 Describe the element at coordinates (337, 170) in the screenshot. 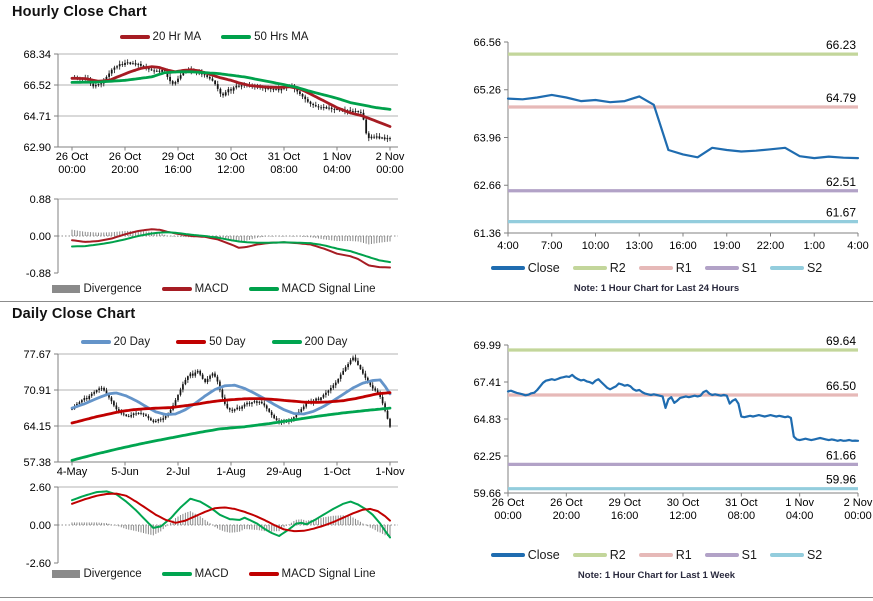

I see `axis-label: 04:00` at that location.